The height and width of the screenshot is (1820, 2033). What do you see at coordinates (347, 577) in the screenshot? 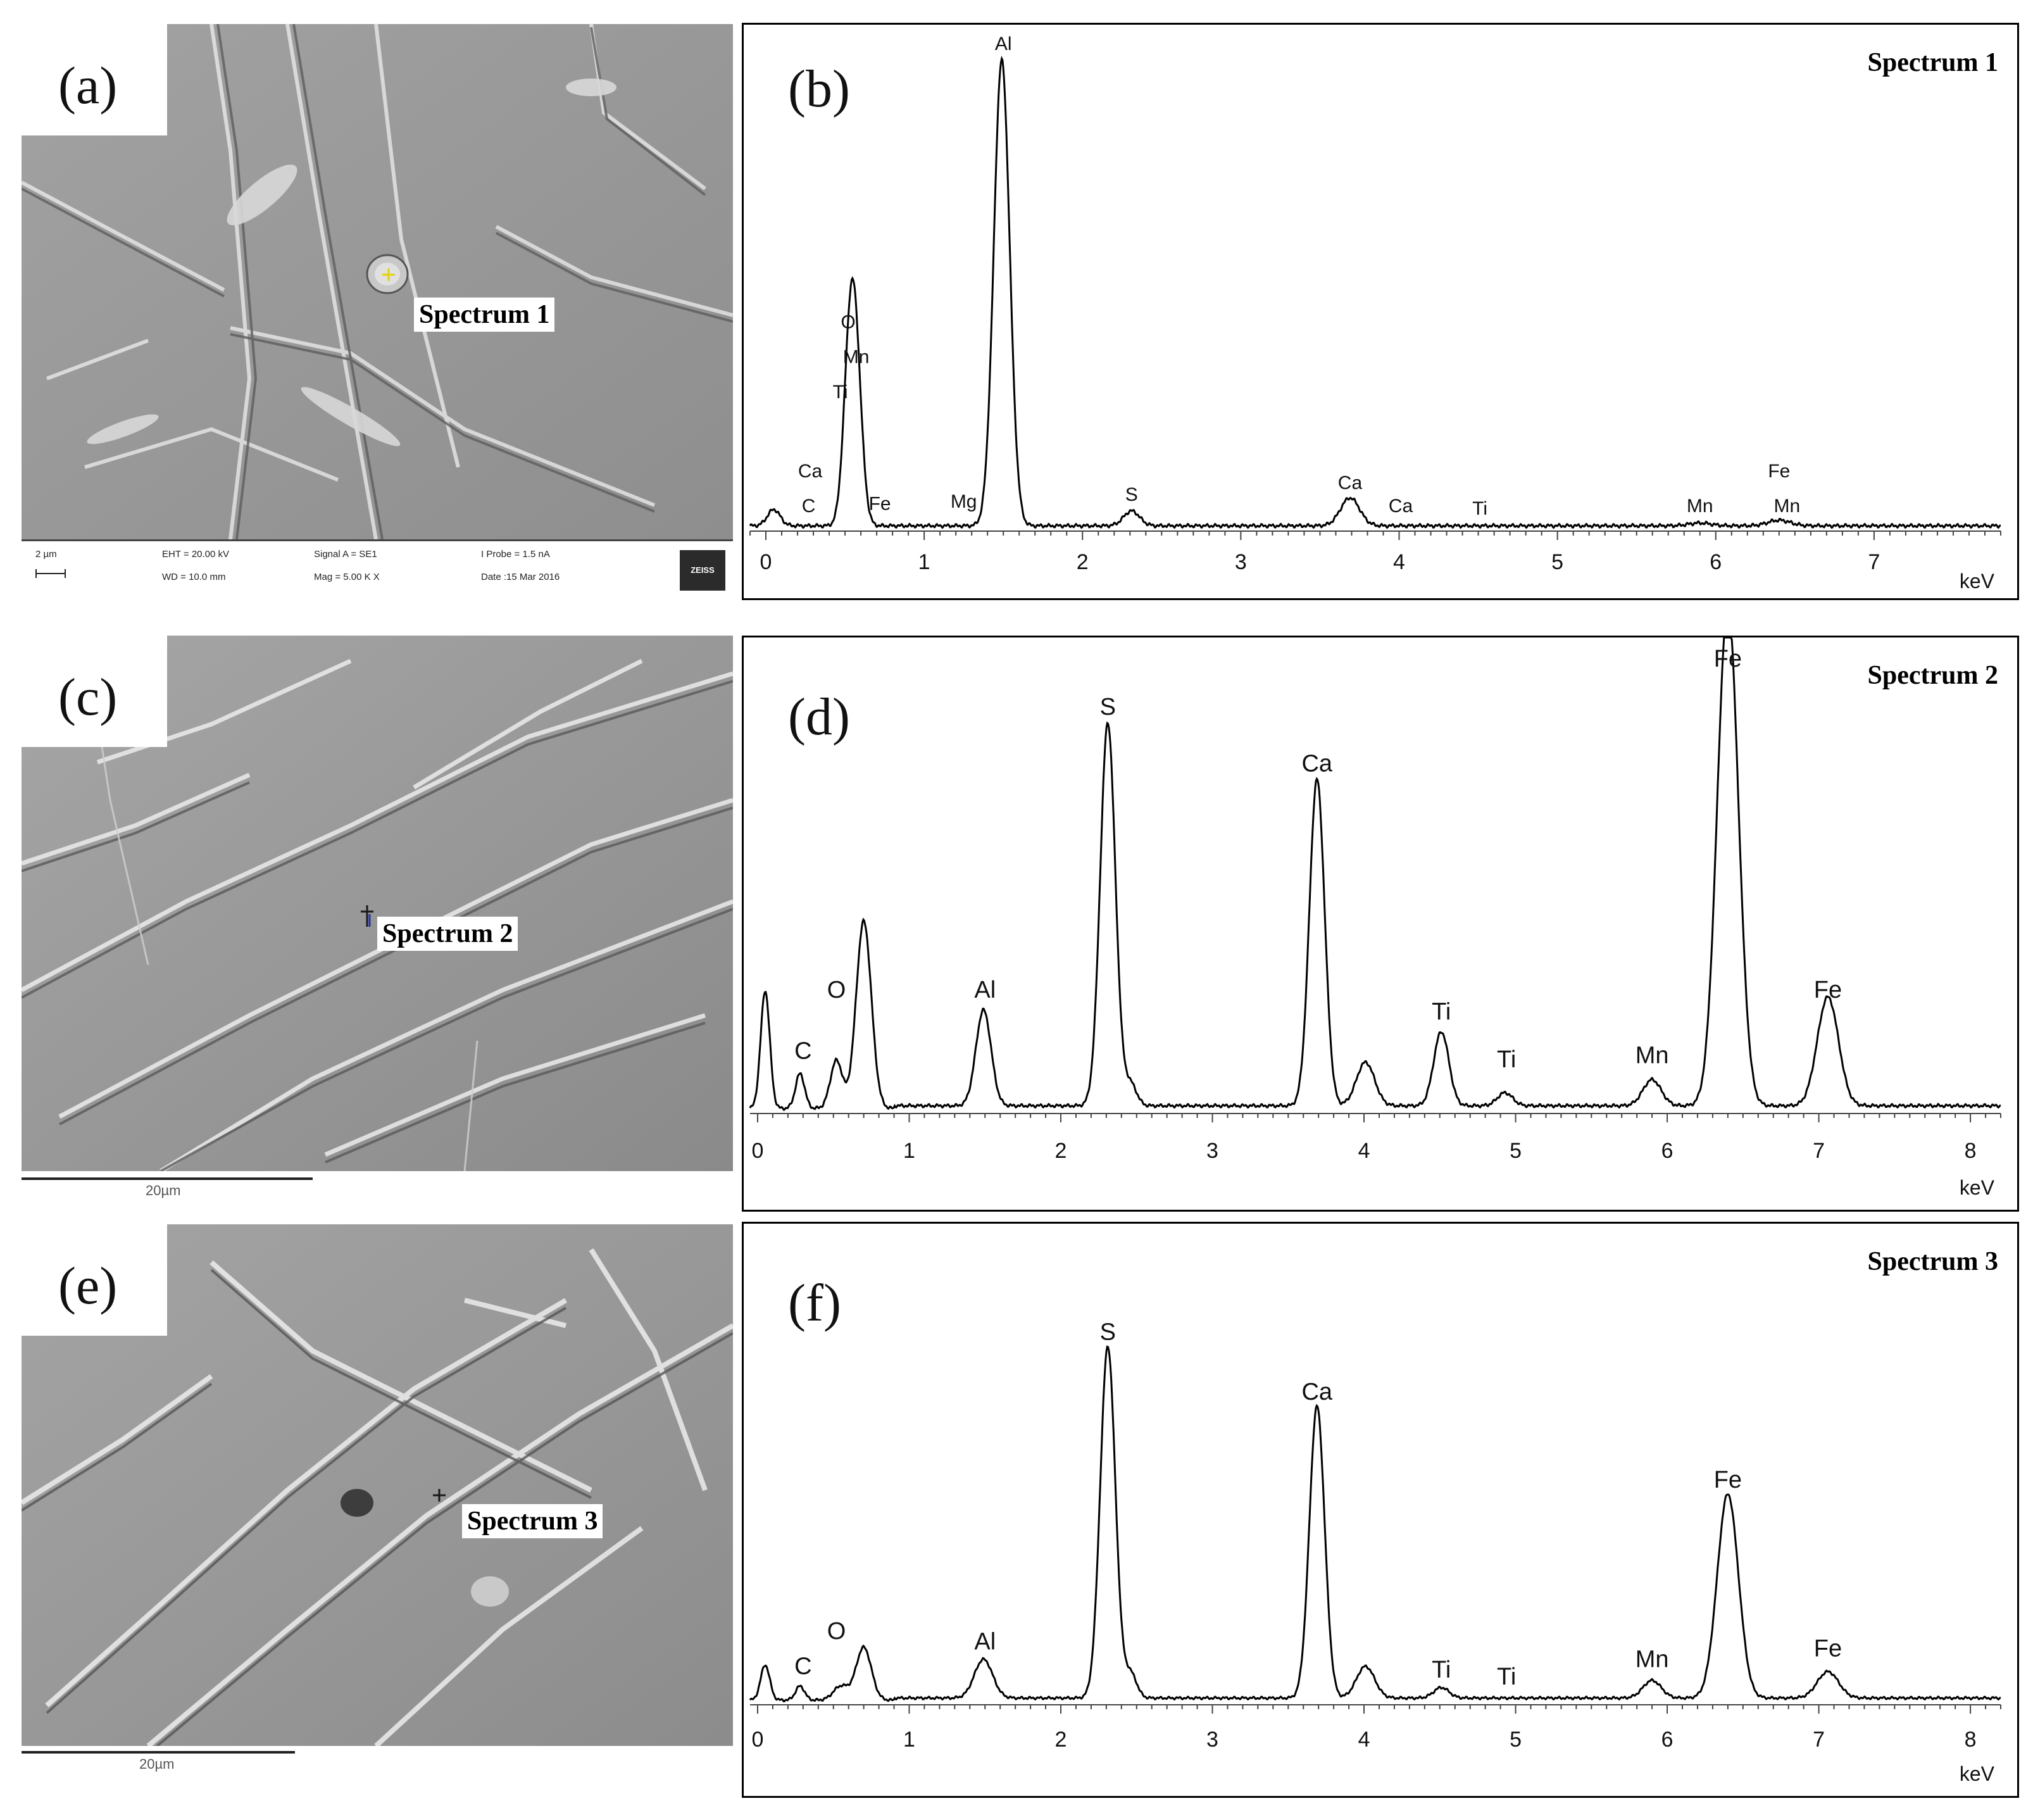
I see `info-mag: Mag = 5.00 K X` at bounding box center [347, 577].